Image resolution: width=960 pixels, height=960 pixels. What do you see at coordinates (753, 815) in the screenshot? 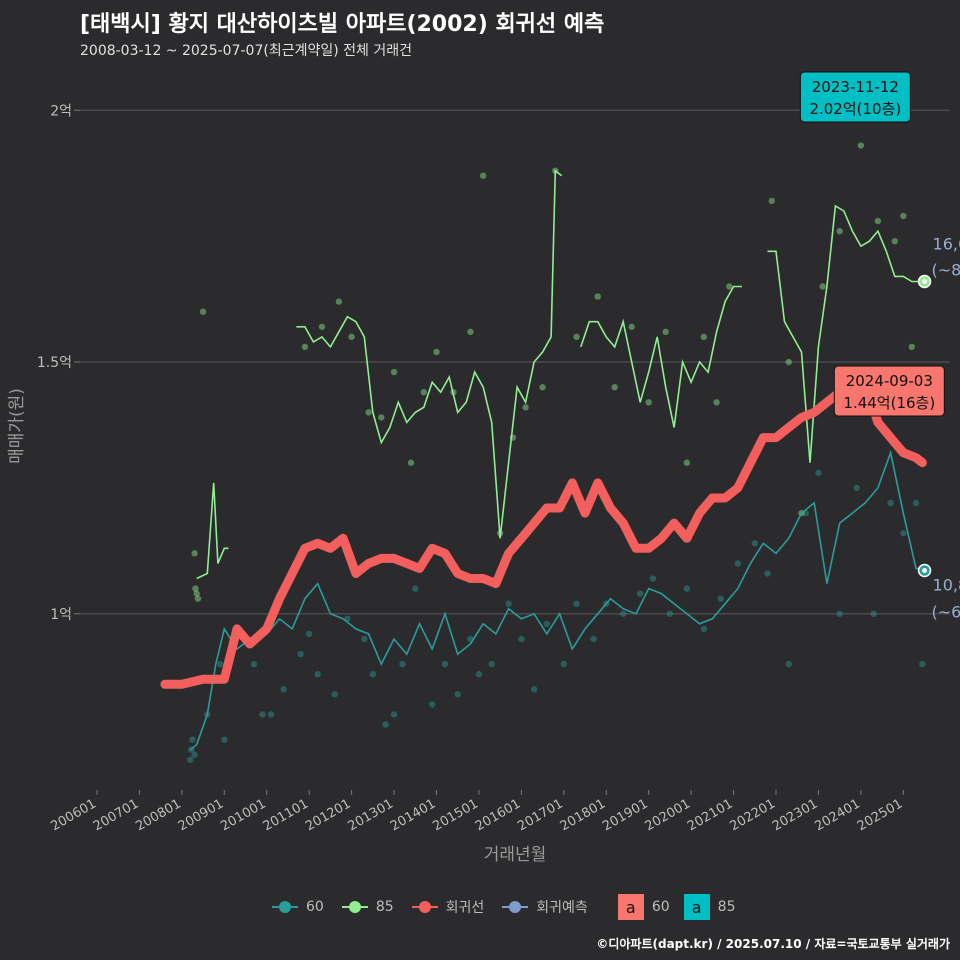
I see `x-tick-label: 202201` at bounding box center [753, 815].